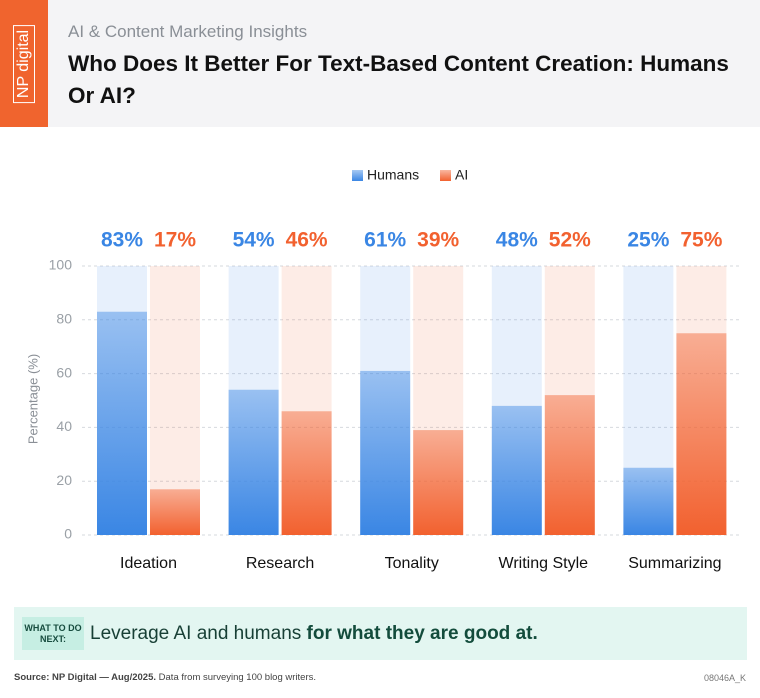 The width and height of the screenshot is (760, 698). I want to click on callout-label: WHAT TO DO NEXT:, so click(53, 633).